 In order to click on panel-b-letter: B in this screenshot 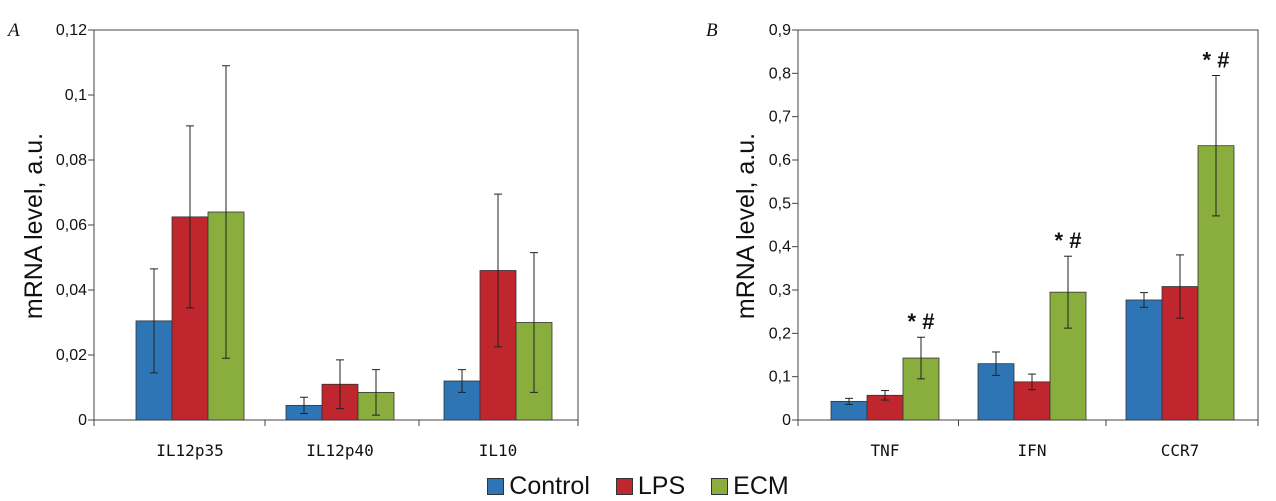, I will do `click(712, 30)`.